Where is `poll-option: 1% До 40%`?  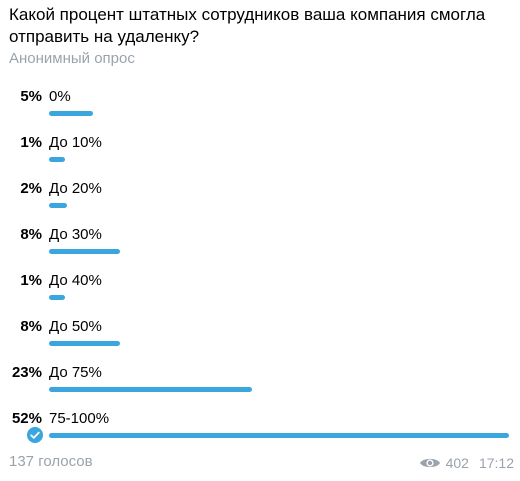 poll-option: 1% До 40% is located at coordinates (260, 291).